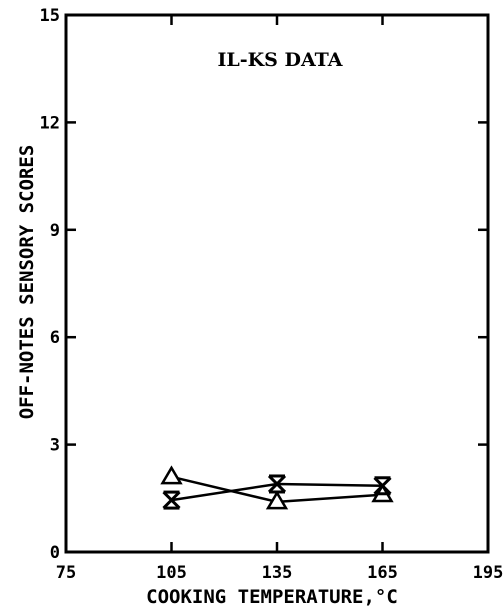 The height and width of the screenshot is (614, 503). I want to click on y-tick-label-9: 9, so click(55, 231).